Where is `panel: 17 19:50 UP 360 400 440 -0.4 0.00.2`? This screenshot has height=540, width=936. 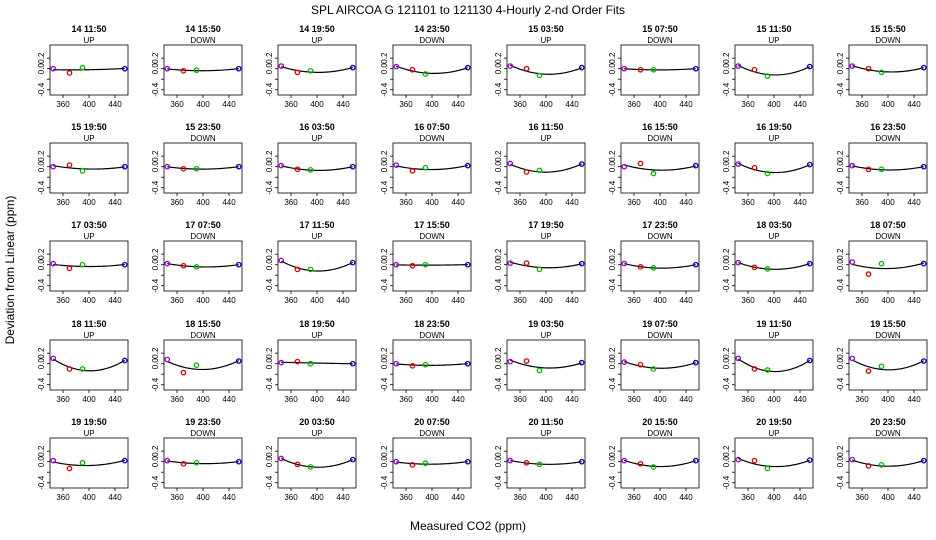 panel: 17 19:50 UP 360 400 440 -0.4 0.00.2 is located at coordinates (540, 262).